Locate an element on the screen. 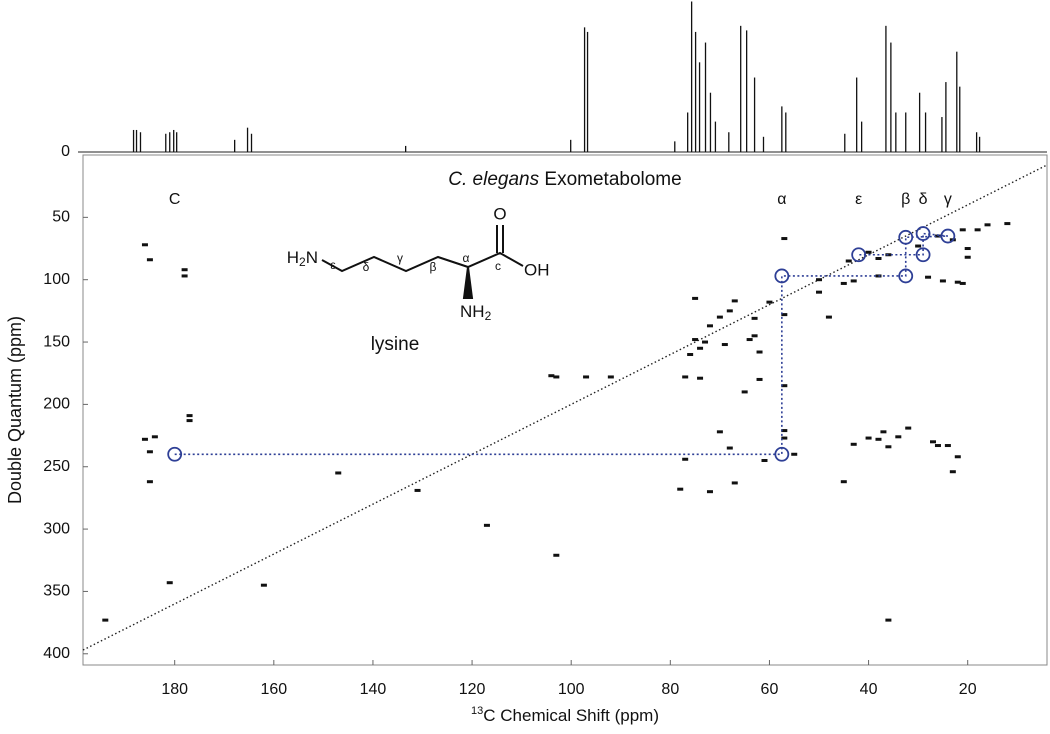 The height and width of the screenshot is (734, 1050). lysine-structure is located at coordinates (422, 262).